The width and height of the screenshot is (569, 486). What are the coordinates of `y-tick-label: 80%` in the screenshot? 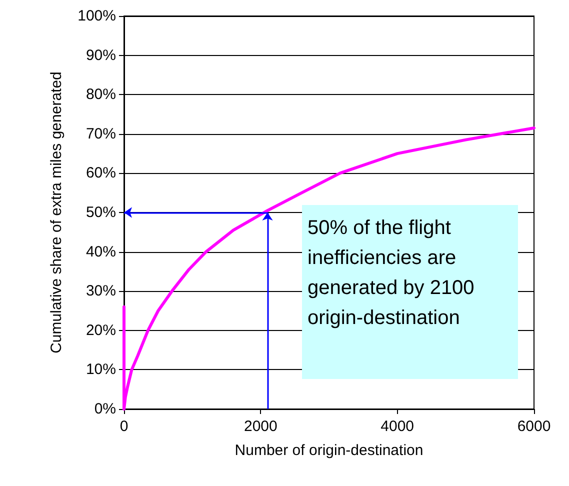 It's located at (101, 95).